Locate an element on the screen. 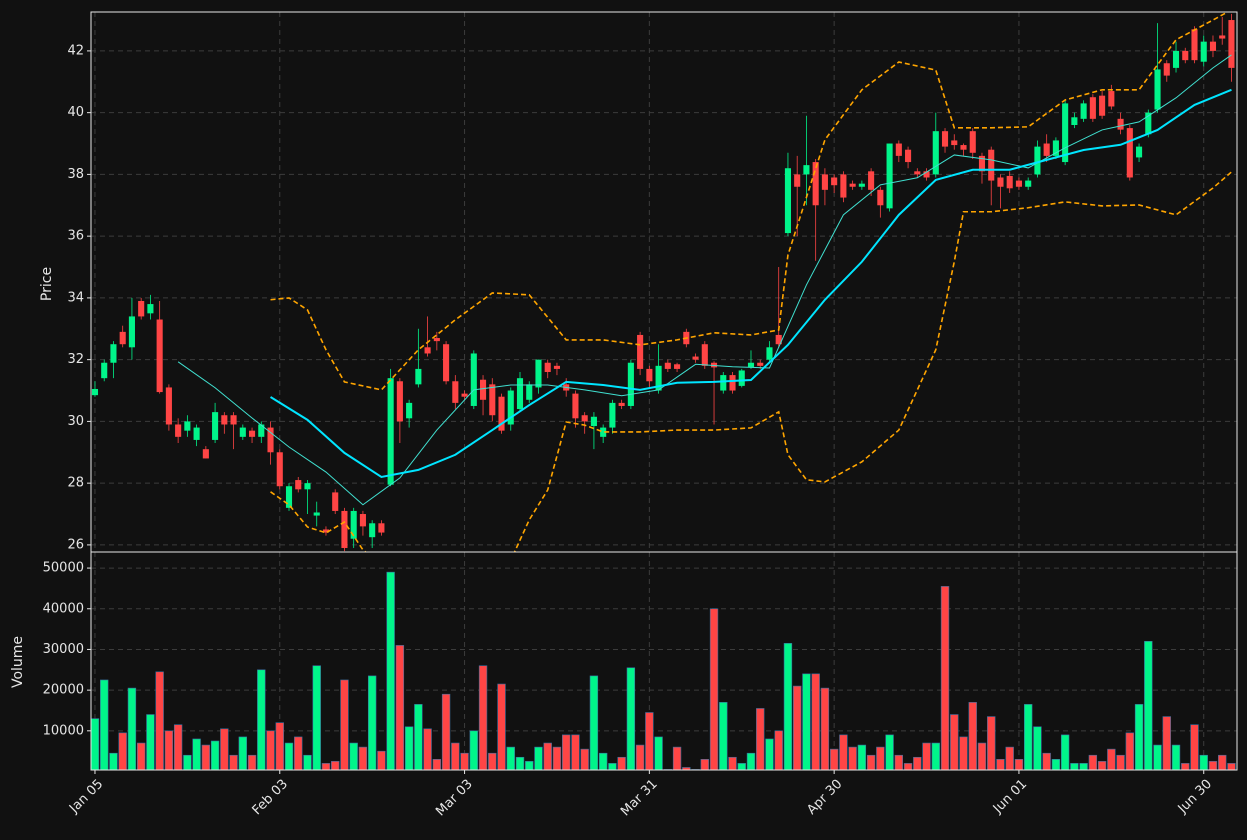 The height and width of the screenshot is (840, 1247). y-tick-label: 28 is located at coordinates (75, 483).